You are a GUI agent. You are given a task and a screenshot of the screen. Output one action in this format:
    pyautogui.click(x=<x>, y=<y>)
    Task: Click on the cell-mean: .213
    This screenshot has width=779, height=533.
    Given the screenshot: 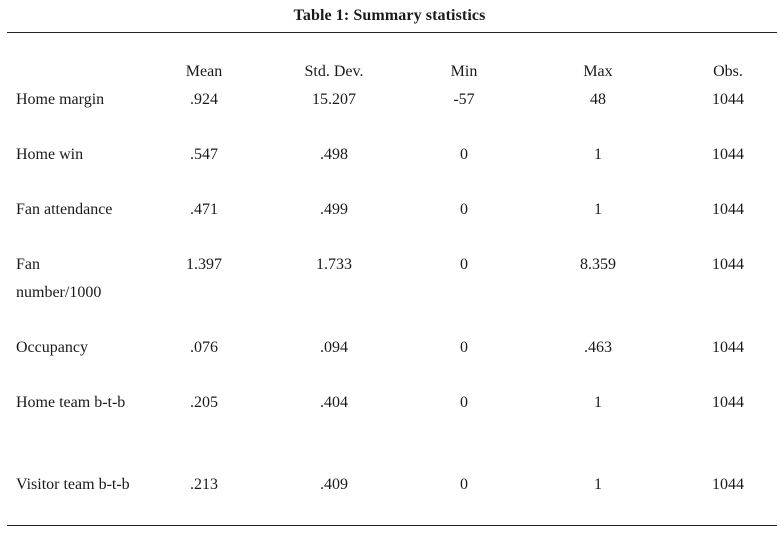 What is the action you would take?
    pyautogui.click(x=204, y=484)
    